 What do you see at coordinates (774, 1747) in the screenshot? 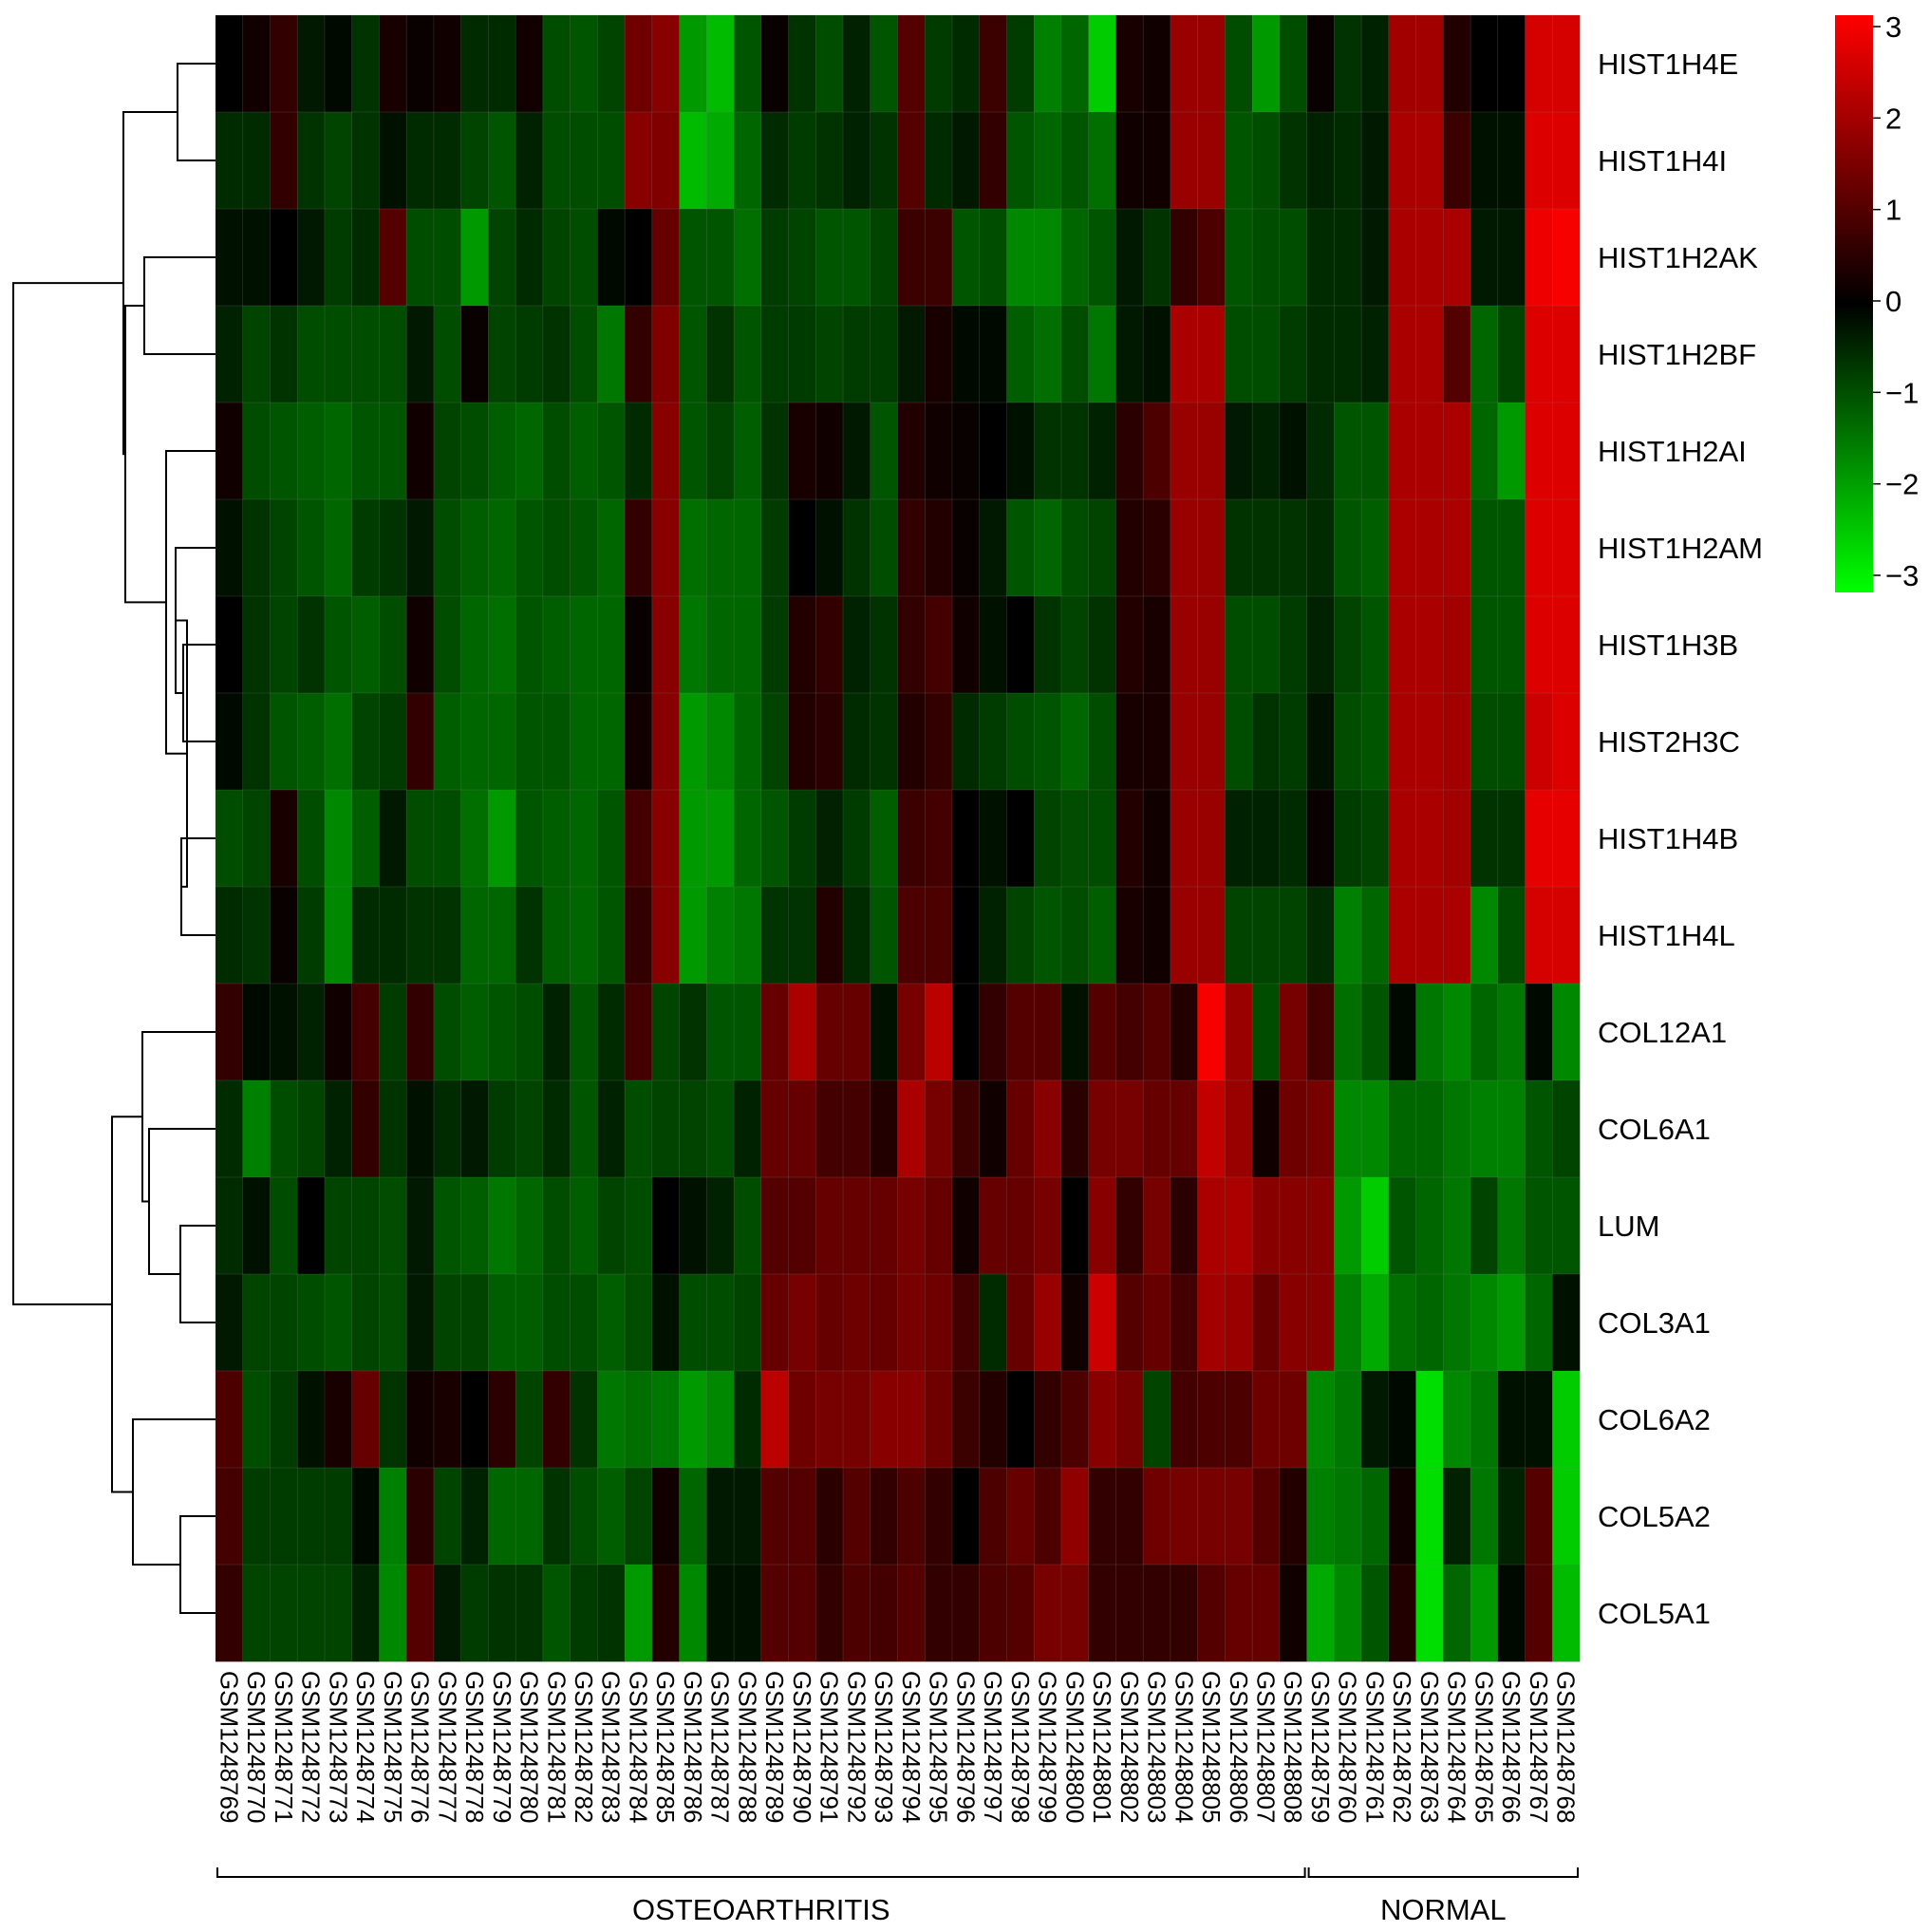
I see `column-label: GSM1248789` at bounding box center [774, 1747].